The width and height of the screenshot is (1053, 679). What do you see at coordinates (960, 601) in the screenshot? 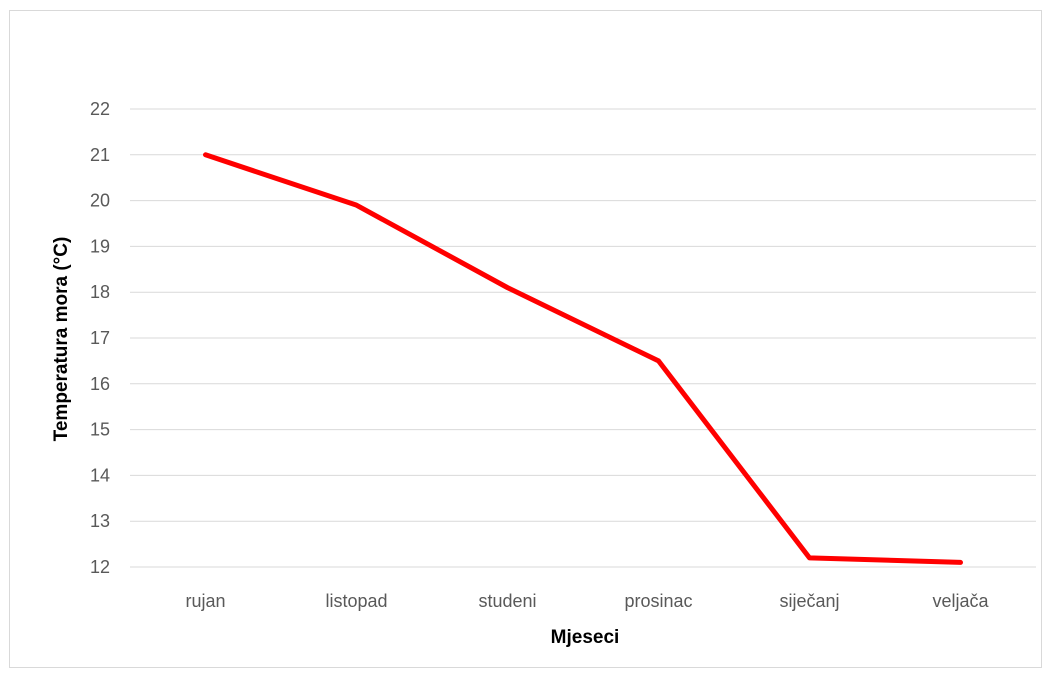
I see `x-tick-label: veljača` at bounding box center [960, 601].